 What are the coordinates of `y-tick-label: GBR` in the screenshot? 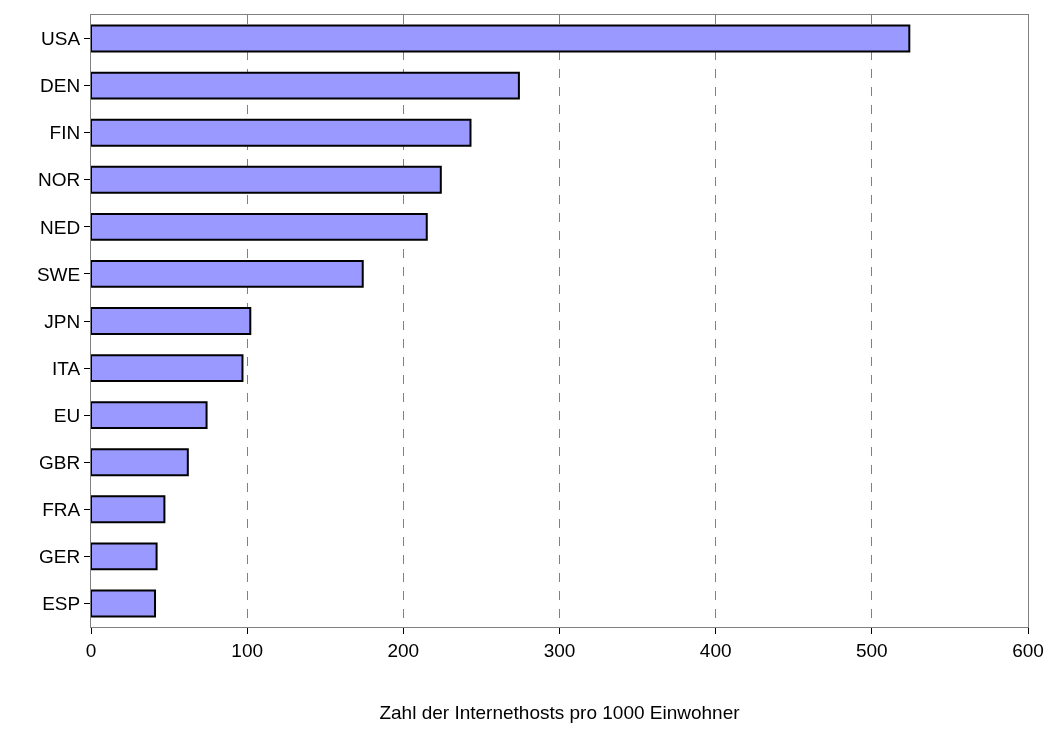 It's located at (60, 462).